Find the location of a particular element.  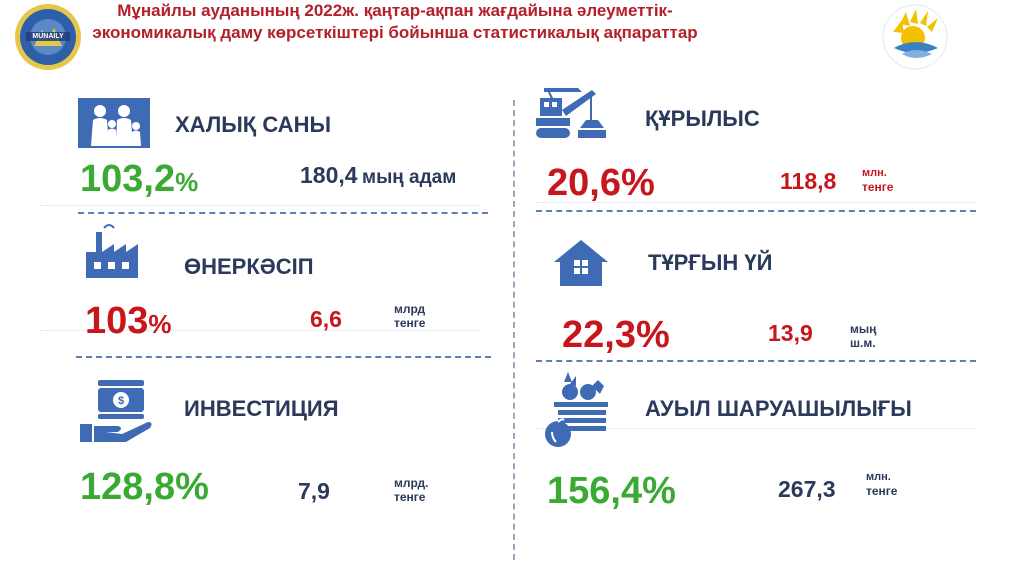

agriculture-percent: 156,4% is located at coordinates (611, 491).